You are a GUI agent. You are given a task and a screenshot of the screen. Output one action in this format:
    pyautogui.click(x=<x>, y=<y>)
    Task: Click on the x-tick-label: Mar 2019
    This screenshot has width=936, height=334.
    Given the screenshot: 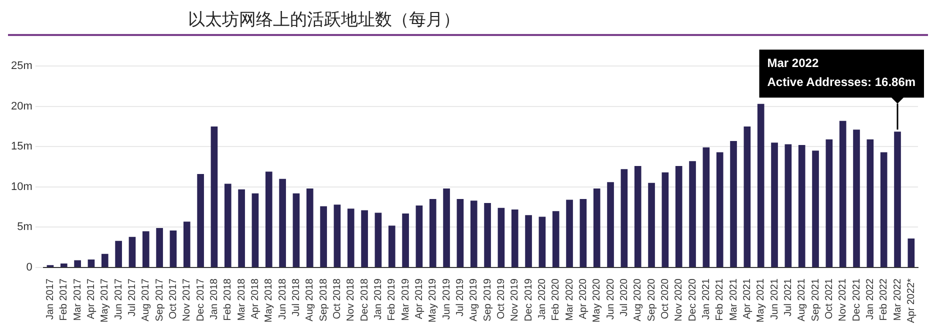 What is the action you would take?
    pyautogui.click(x=406, y=299)
    